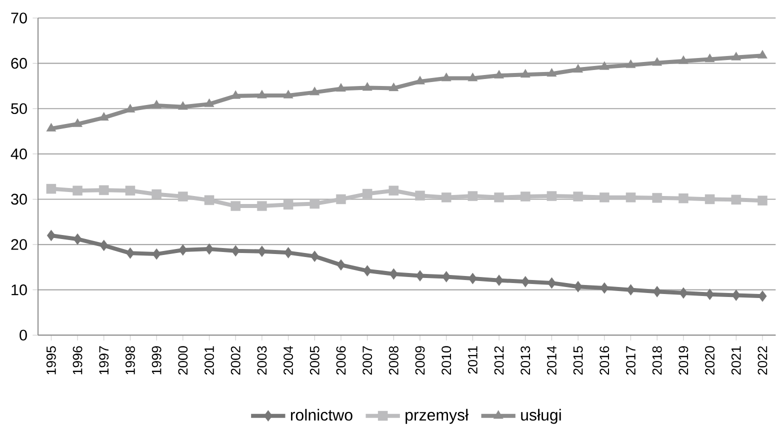 The height and width of the screenshot is (429, 783). I want to click on x-tick-label: 2015, so click(578, 360).